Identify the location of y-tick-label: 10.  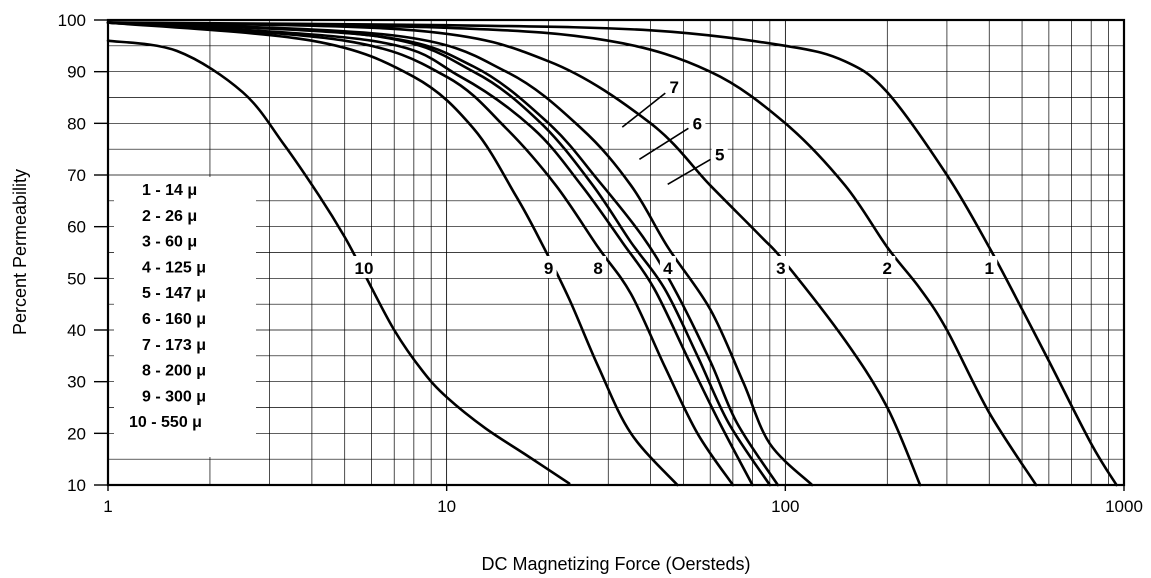
(76, 485).